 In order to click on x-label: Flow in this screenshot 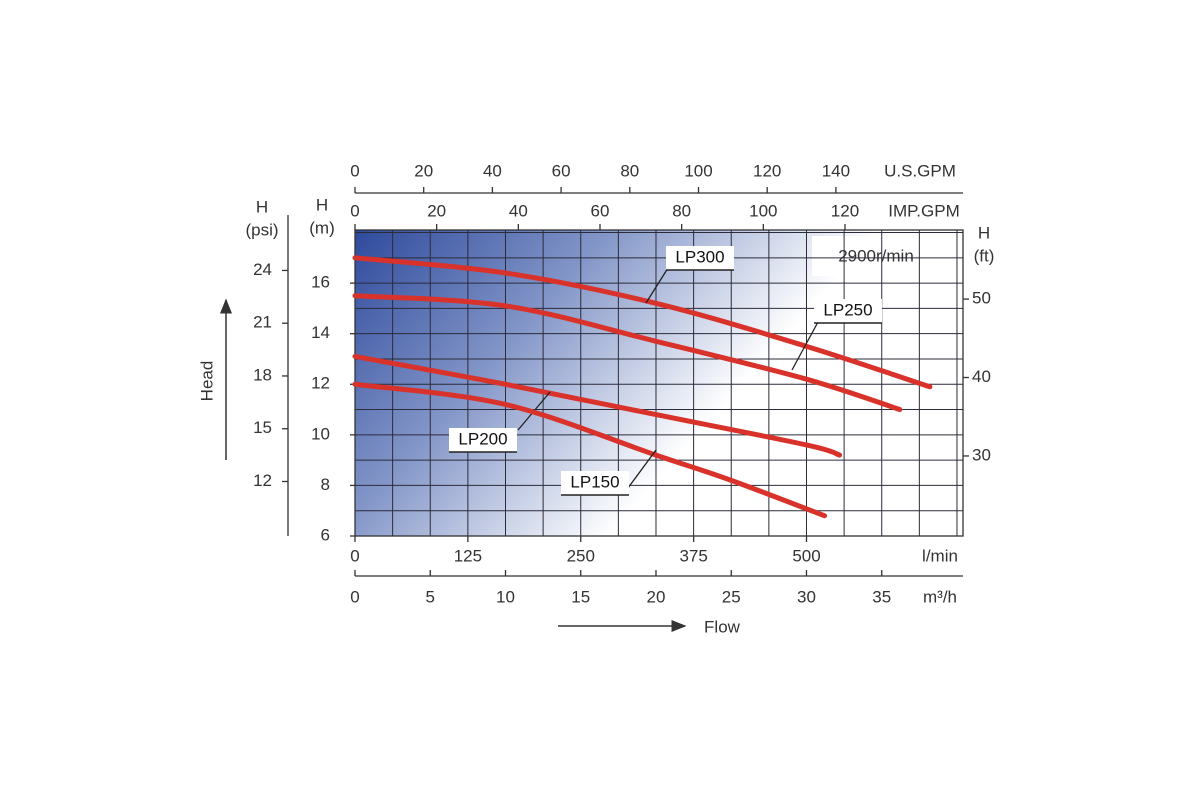, I will do `click(722, 626)`.